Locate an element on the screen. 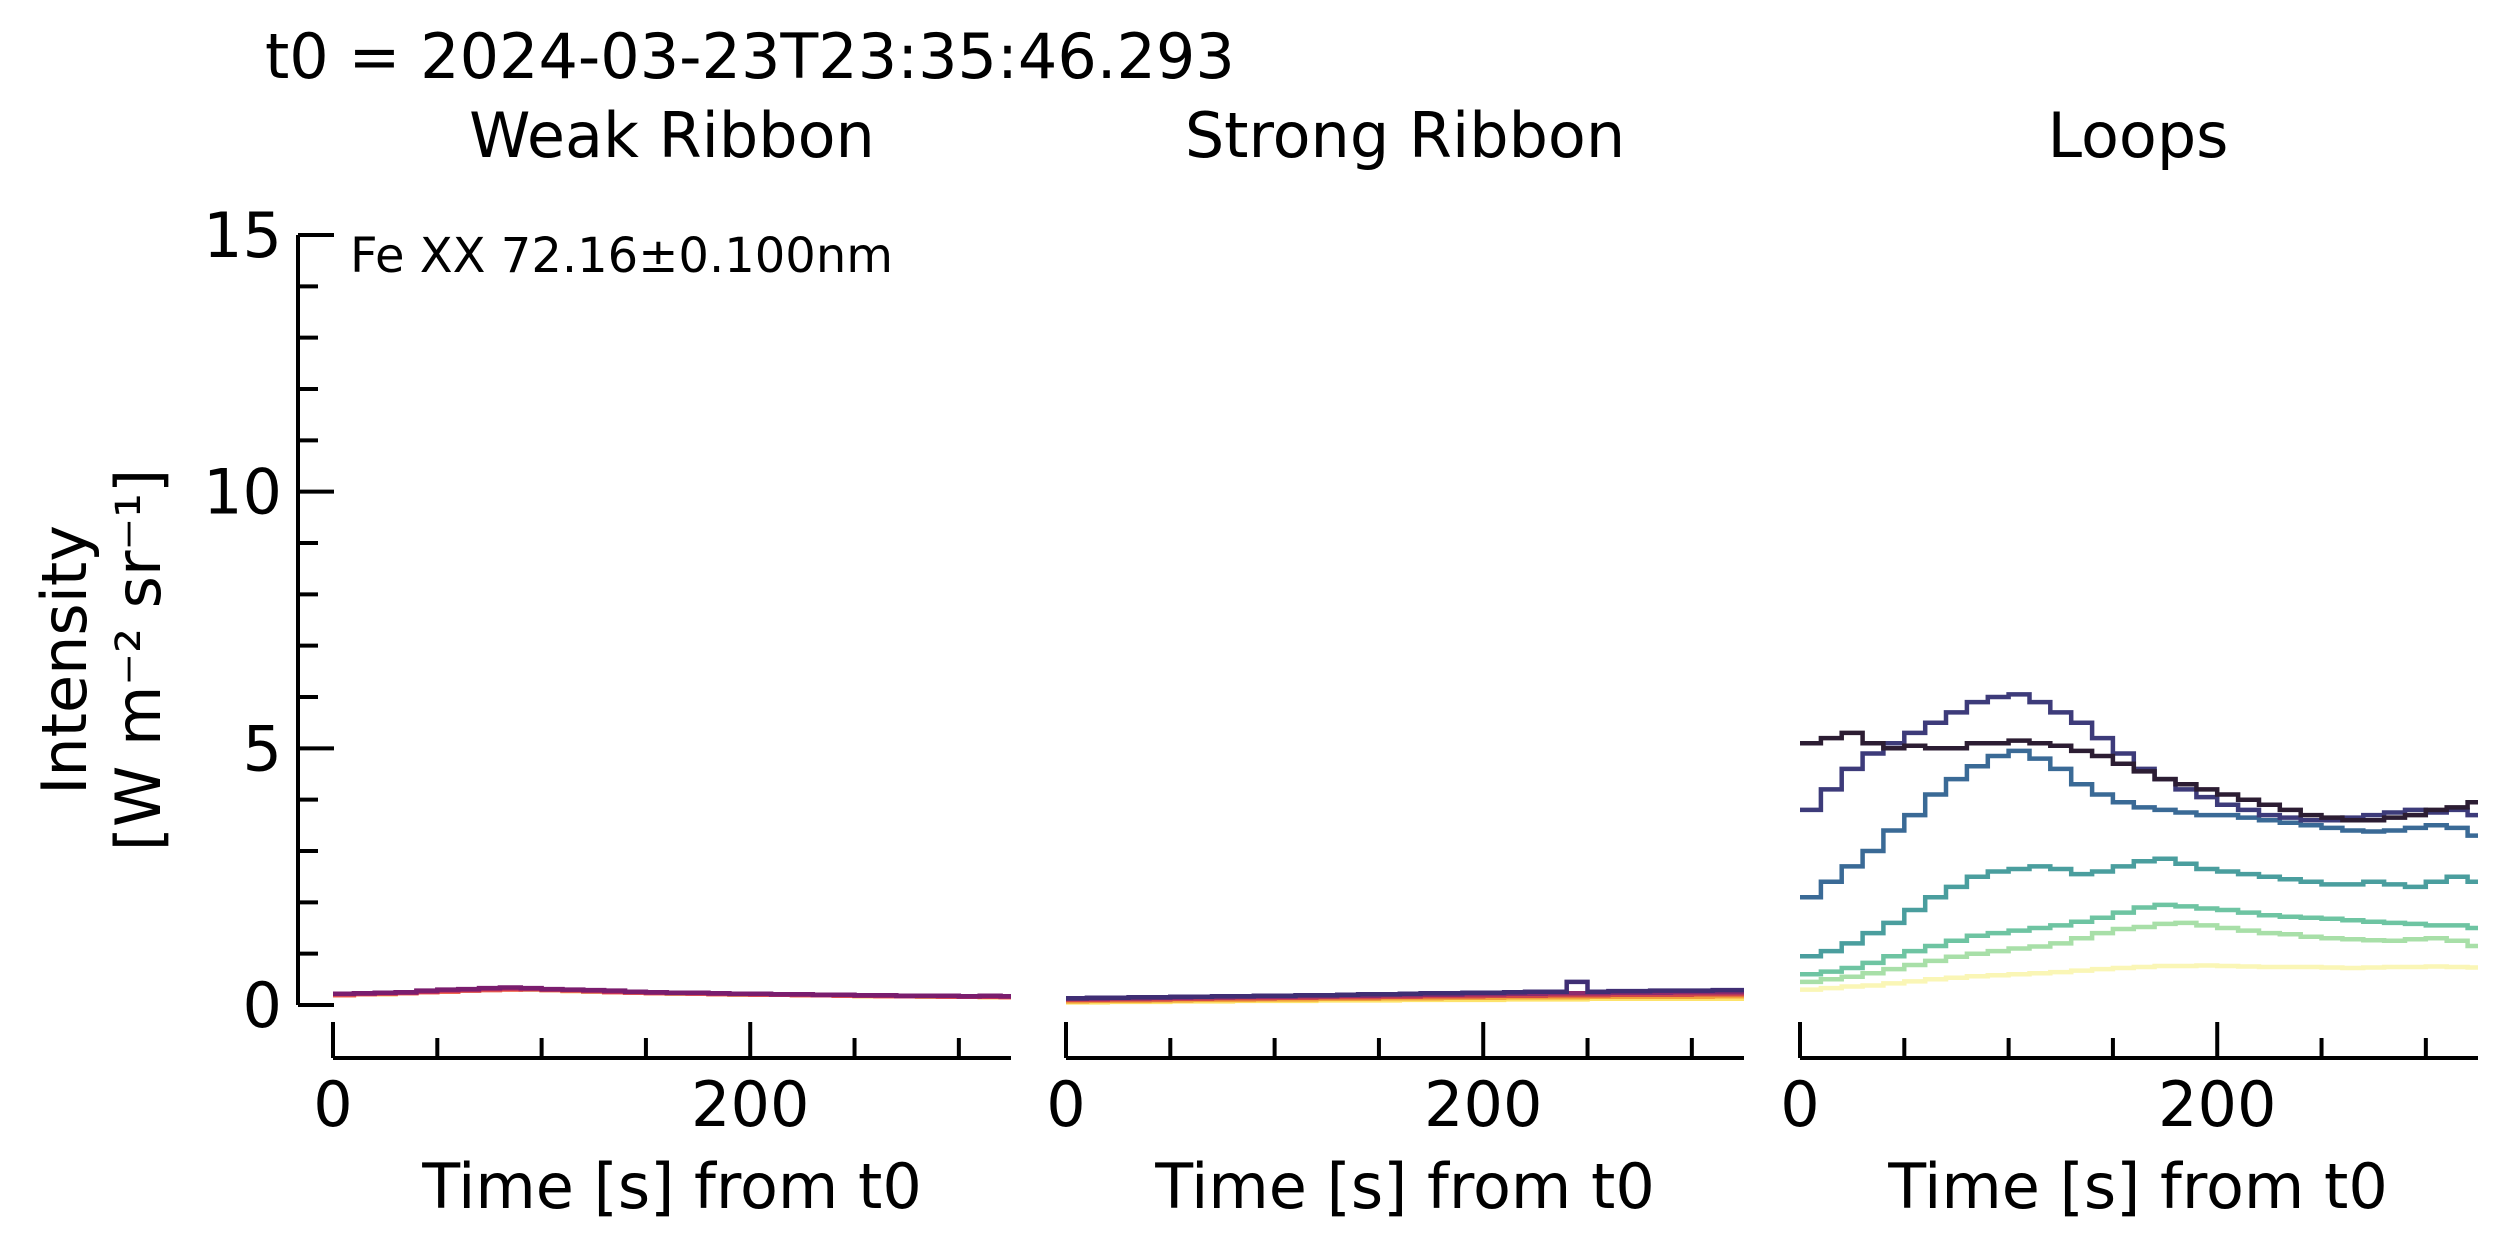 The image size is (2499, 1250). panel-title-loops: Loops is located at coordinates (2138, 135).